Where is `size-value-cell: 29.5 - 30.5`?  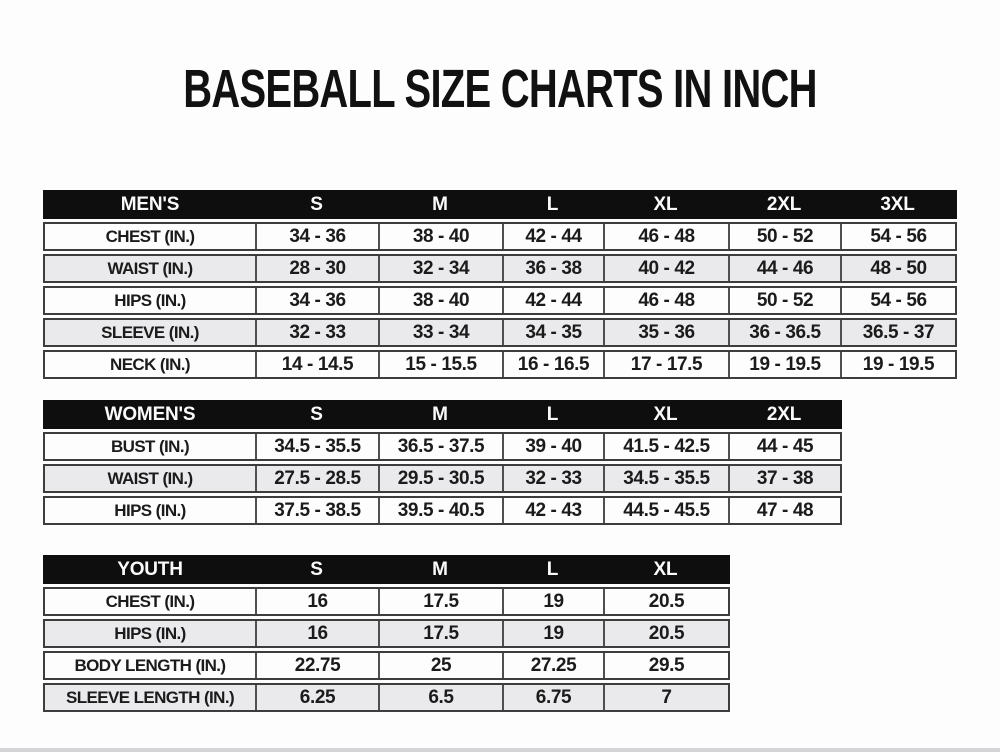
size-value-cell: 29.5 - 30.5 is located at coordinates (440, 478).